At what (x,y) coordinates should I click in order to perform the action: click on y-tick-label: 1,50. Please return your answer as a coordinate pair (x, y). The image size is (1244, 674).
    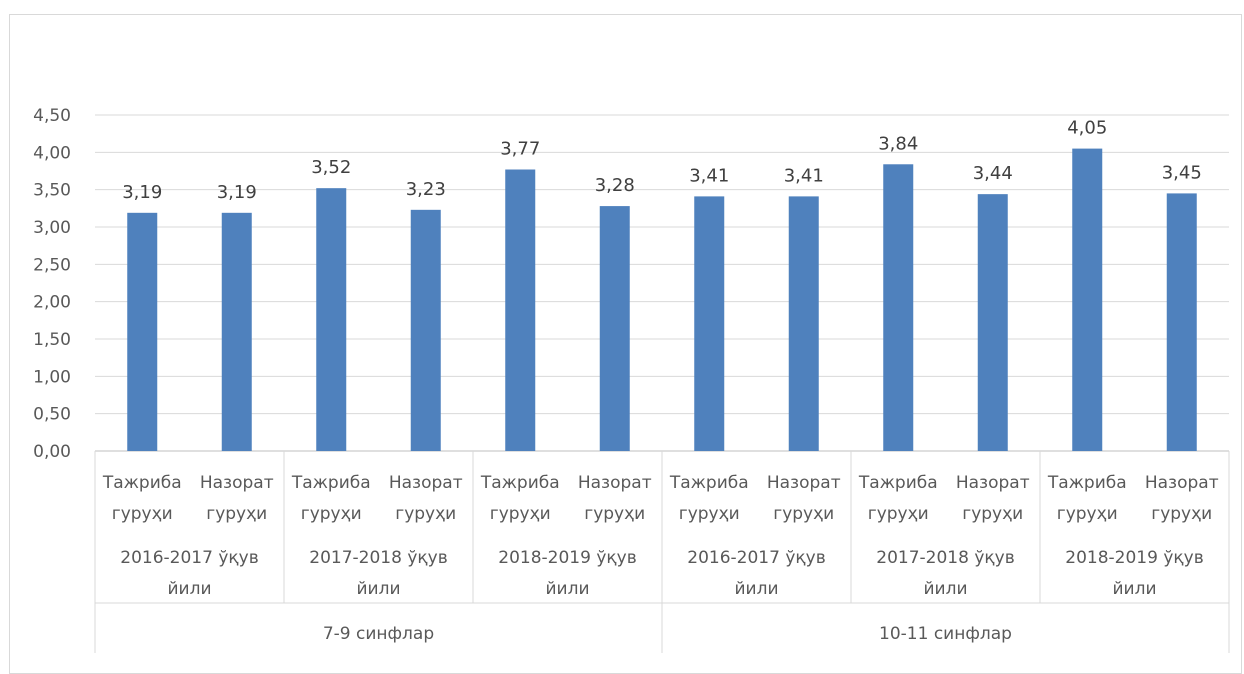
    Looking at the image, I should click on (52, 340).